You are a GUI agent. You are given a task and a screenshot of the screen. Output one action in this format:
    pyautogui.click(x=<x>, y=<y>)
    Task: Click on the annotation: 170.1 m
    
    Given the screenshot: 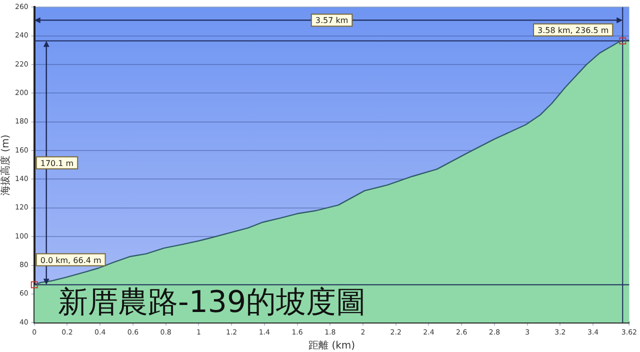 What is the action you would take?
    pyautogui.click(x=57, y=163)
    